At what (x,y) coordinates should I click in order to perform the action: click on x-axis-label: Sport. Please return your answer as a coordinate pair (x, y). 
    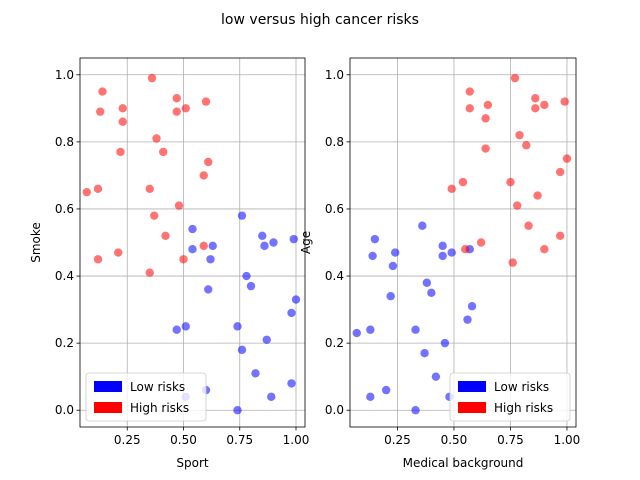
    Looking at the image, I should click on (192, 463).